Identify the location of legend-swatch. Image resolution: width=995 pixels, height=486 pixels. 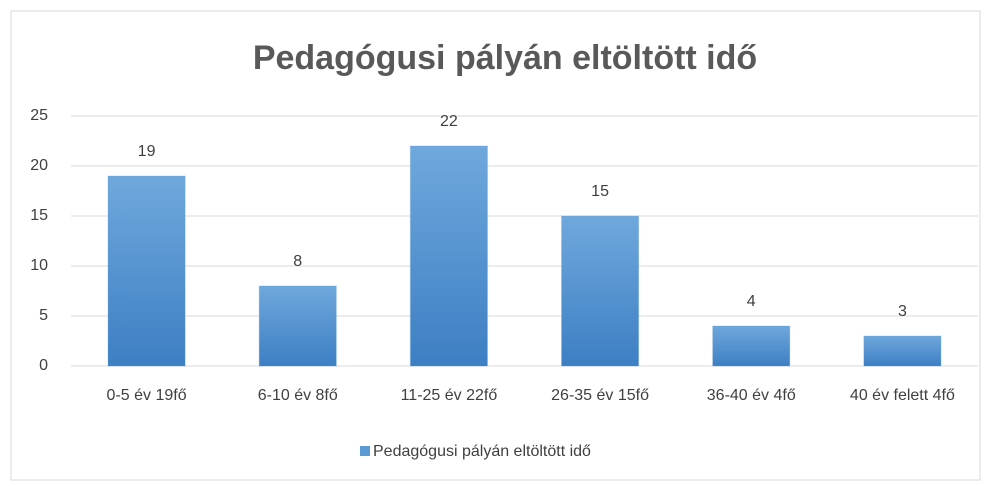
(365, 451).